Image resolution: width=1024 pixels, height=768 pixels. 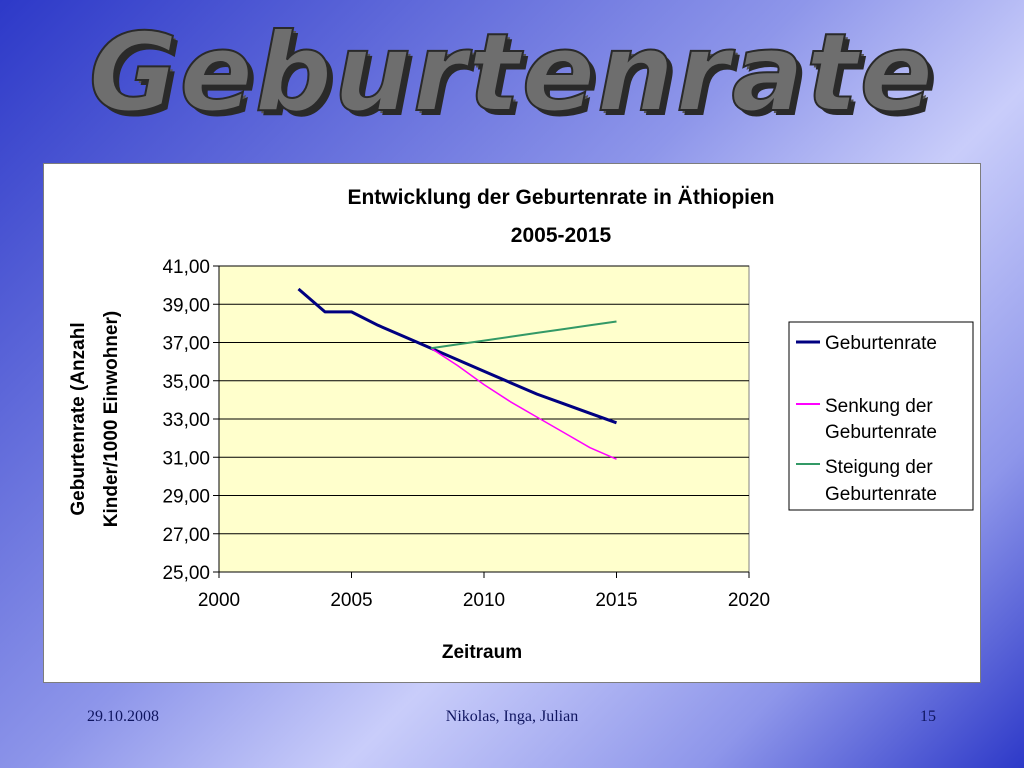 What do you see at coordinates (186, 458) in the screenshot?
I see `y-tick-label: 31,00` at bounding box center [186, 458].